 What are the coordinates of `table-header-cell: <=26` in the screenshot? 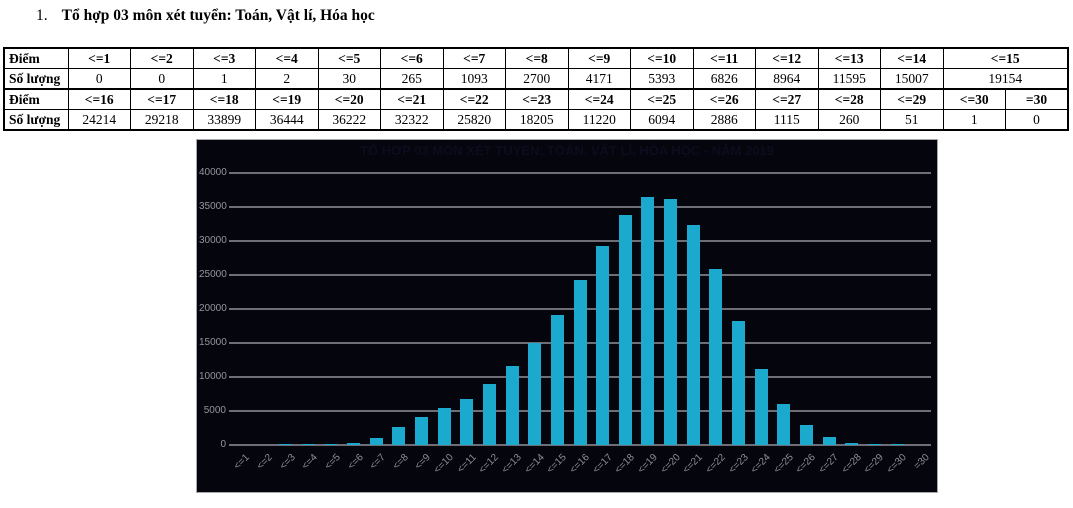 It's located at (724, 99).